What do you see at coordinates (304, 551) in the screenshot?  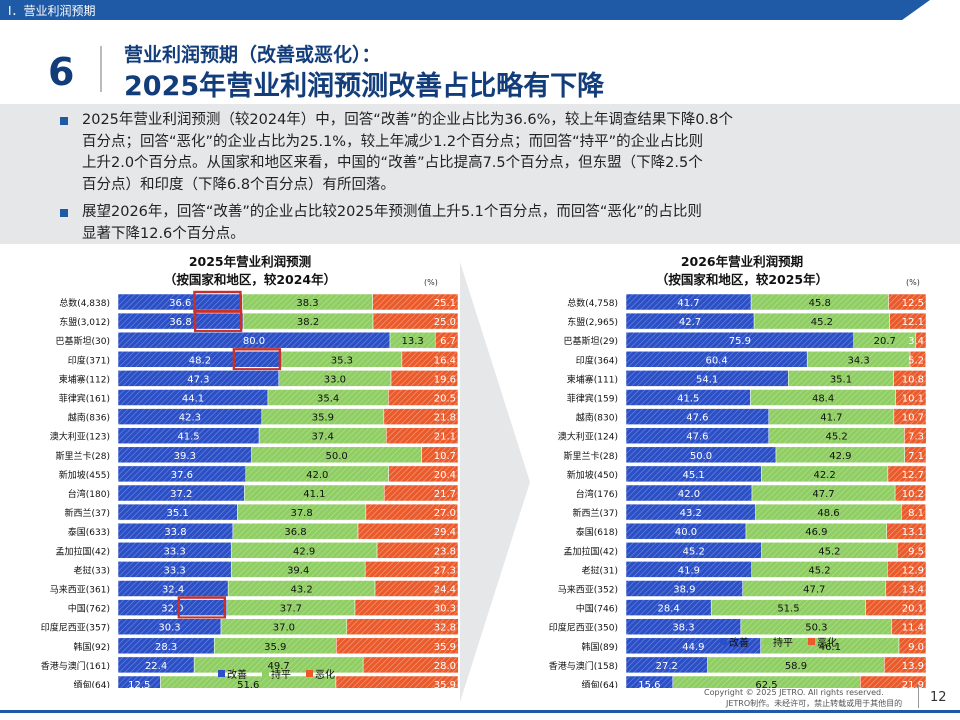 I see `data-label: 42.9` at bounding box center [304, 551].